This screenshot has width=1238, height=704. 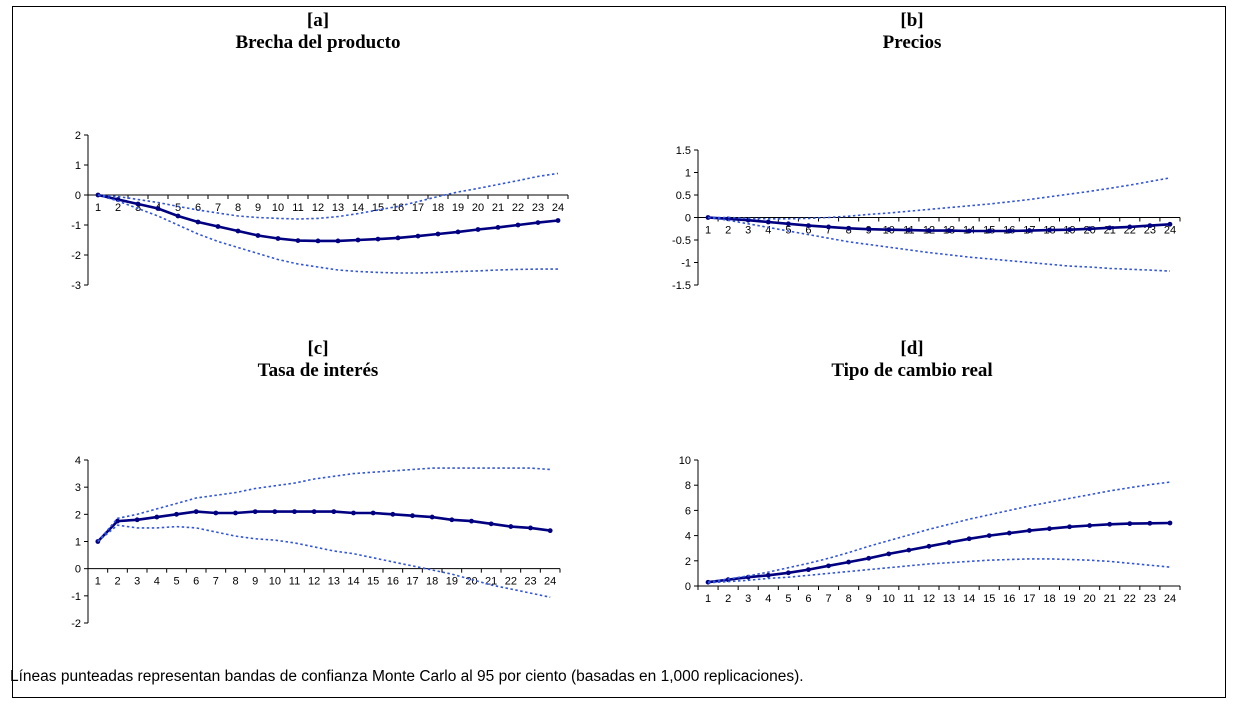 I want to click on panel-a-y-tick-label: 0, so click(x=78, y=196).